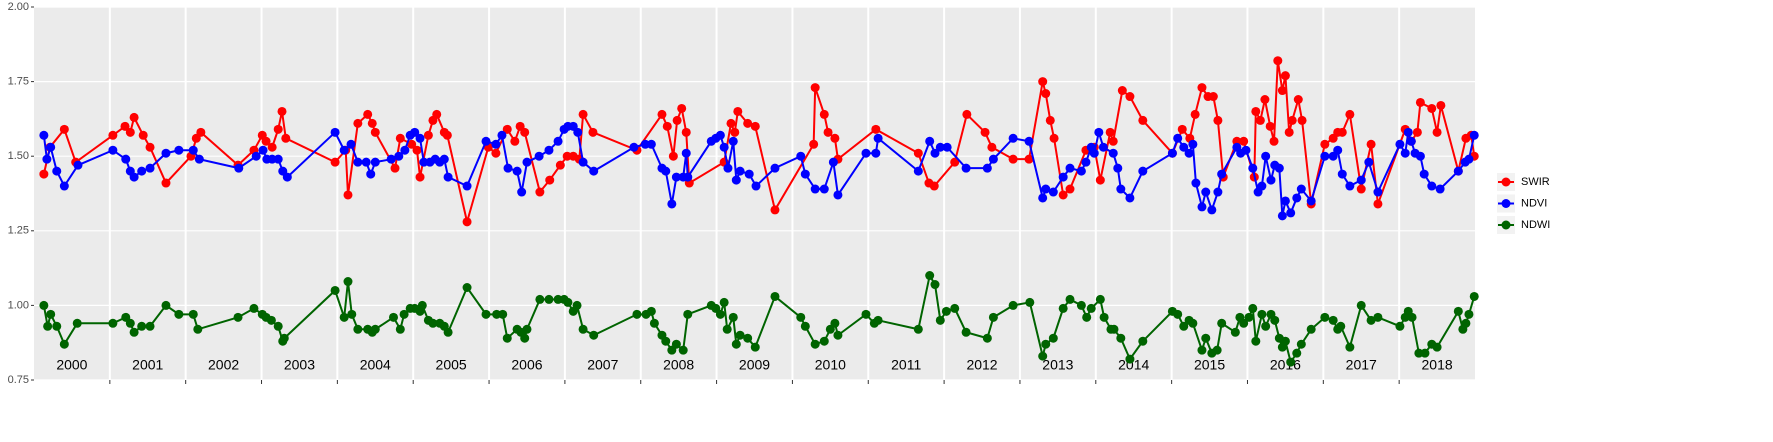 This screenshot has height=442, width=1773. Describe the element at coordinates (754, 365) in the screenshot. I see `x-tick-label: 2009` at that location.